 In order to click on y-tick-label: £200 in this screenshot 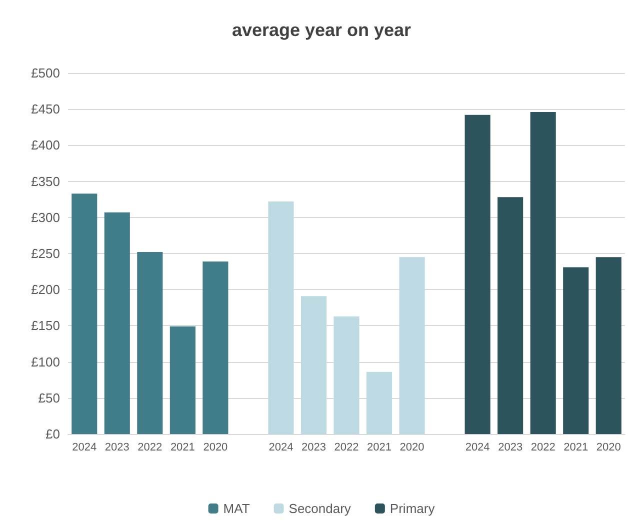, I will do `click(45, 290)`.